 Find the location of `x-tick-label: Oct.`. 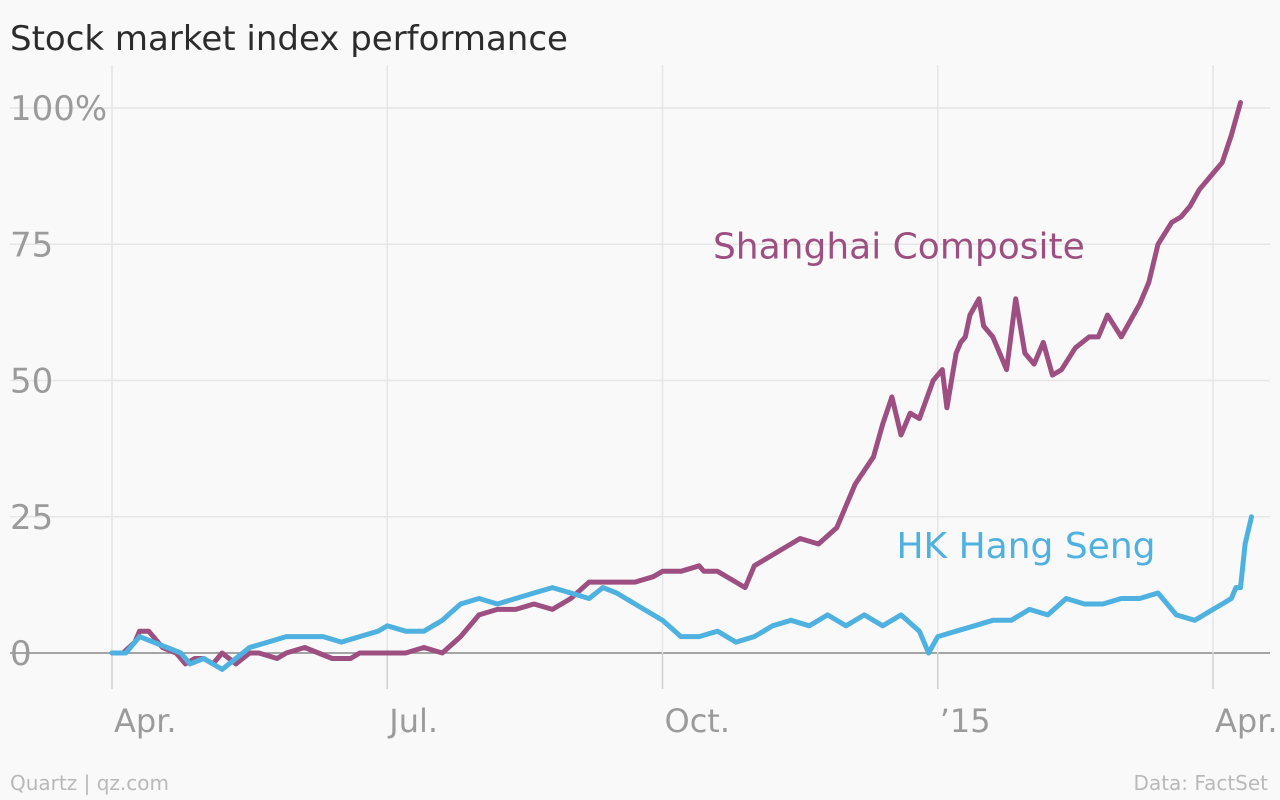

x-tick-label: Oct. is located at coordinates (698, 721).